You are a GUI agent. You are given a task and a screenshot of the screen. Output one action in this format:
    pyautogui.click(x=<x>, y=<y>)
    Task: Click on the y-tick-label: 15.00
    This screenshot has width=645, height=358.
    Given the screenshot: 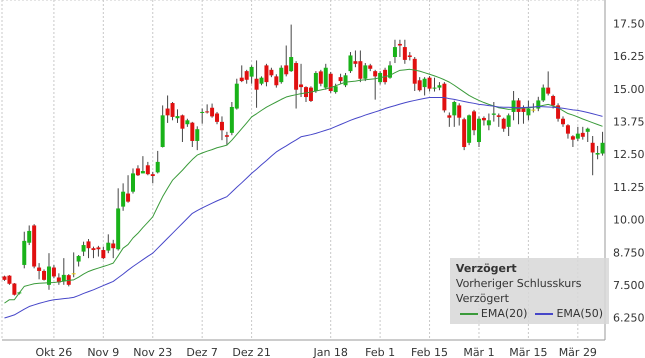 What is the action you would take?
    pyautogui.click(x=628, y=89)
    